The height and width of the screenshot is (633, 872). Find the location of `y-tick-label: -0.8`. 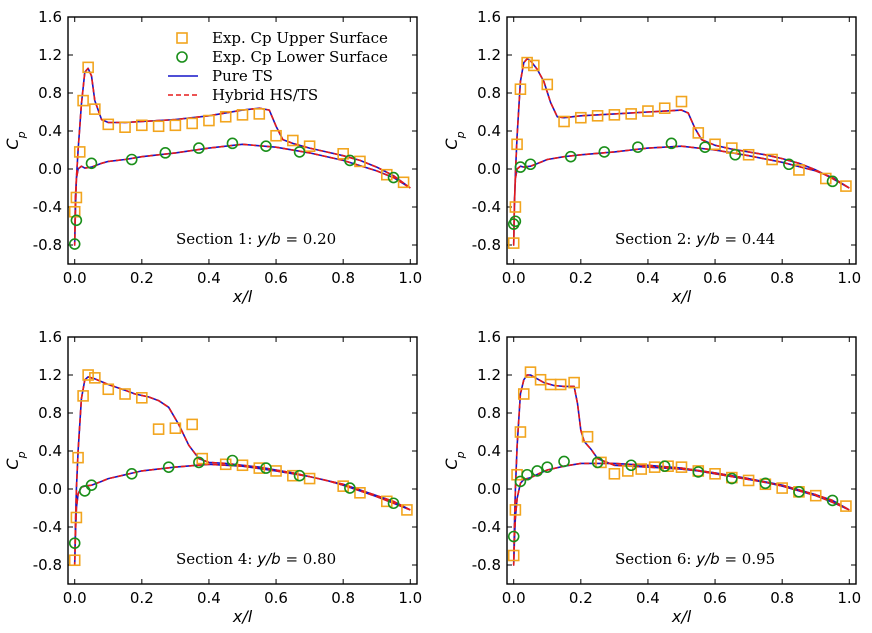

y-tick-label: -0.8 is located at coordinates (486, 565).